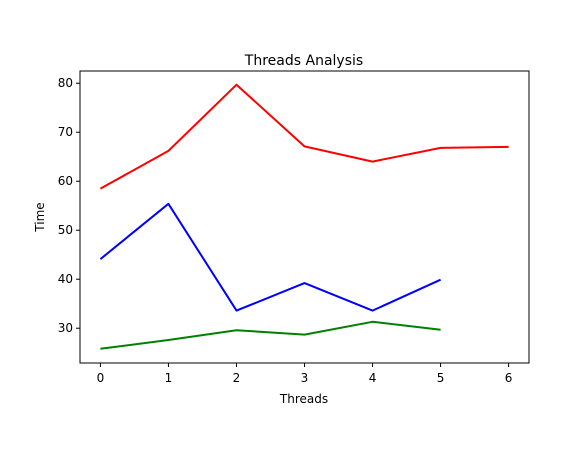  I want to click on y-axis: 30 40 50 60 70 80, so click(69, 205).